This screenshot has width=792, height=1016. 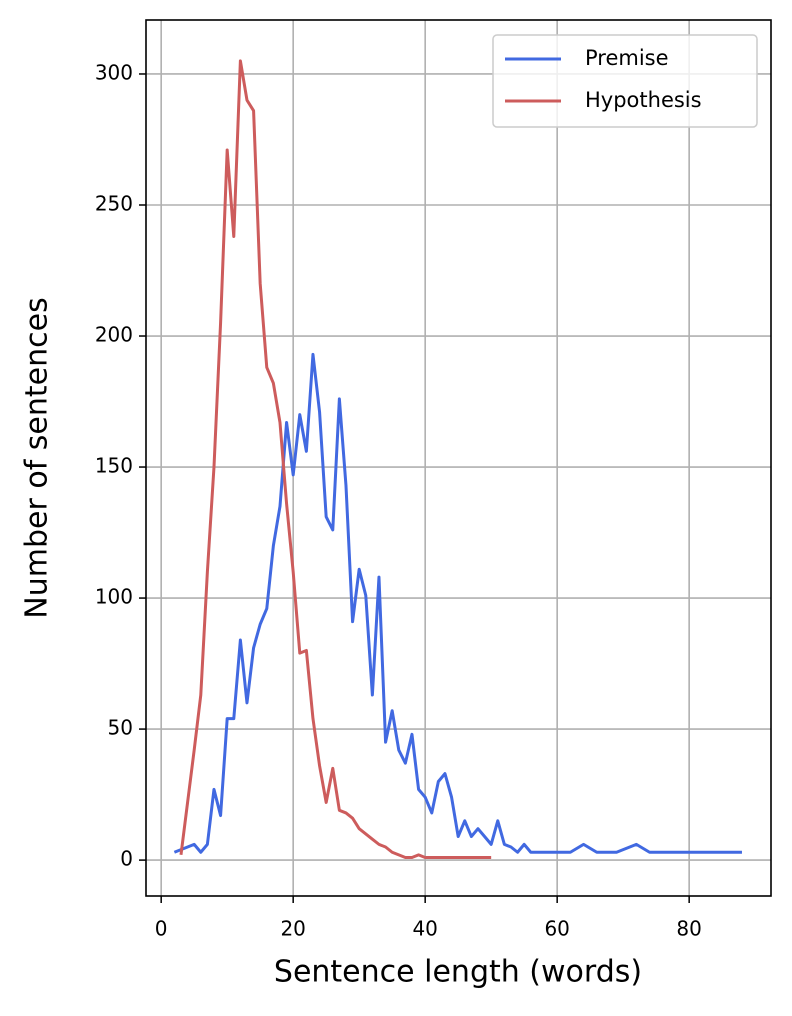 I want to click on legend-label: Premise, so click(x=627, y=58).